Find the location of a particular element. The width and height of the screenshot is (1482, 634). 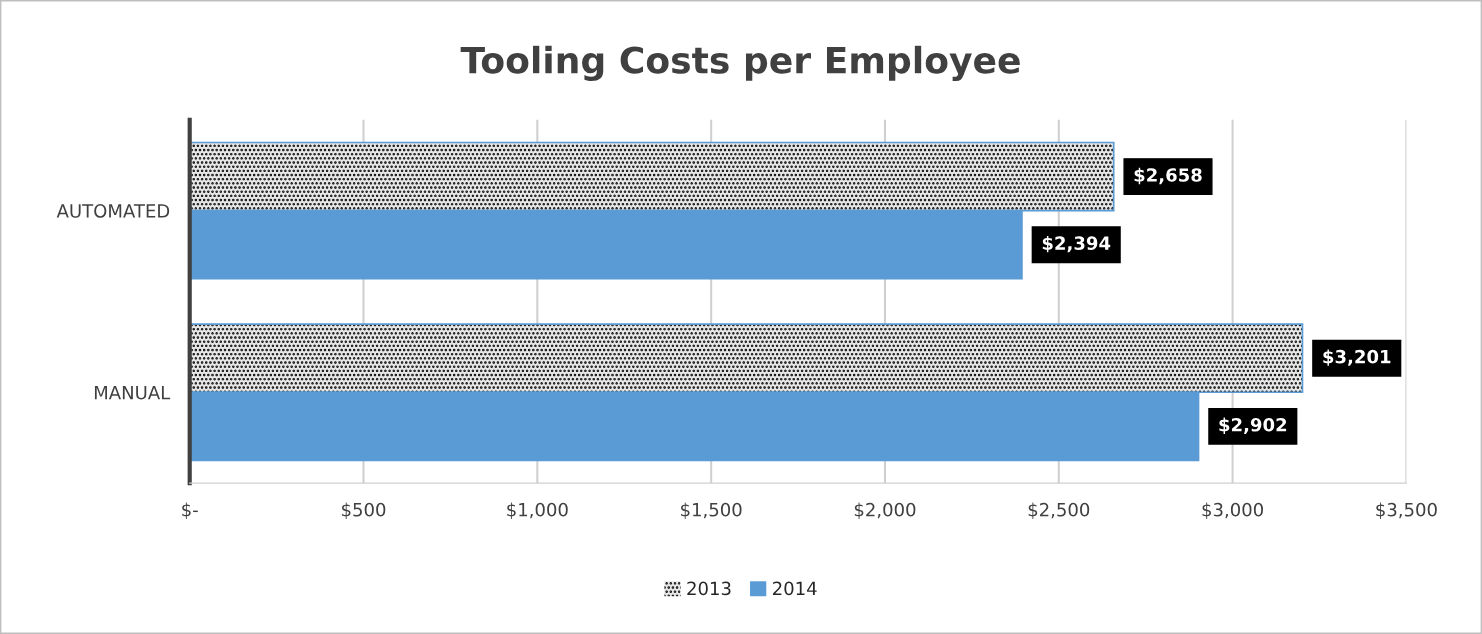

x-tick-label: $- is located at coordinates (190, 510).